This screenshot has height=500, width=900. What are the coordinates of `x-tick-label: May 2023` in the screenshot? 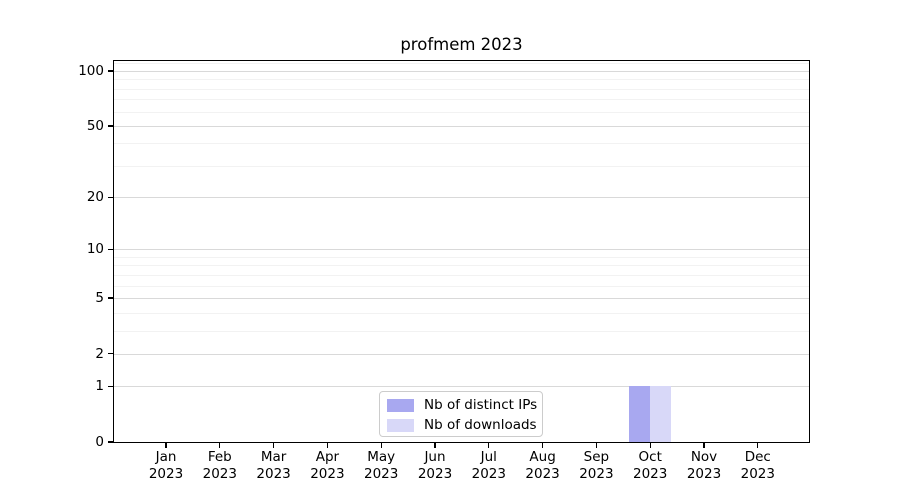 It's located at (381, 466).